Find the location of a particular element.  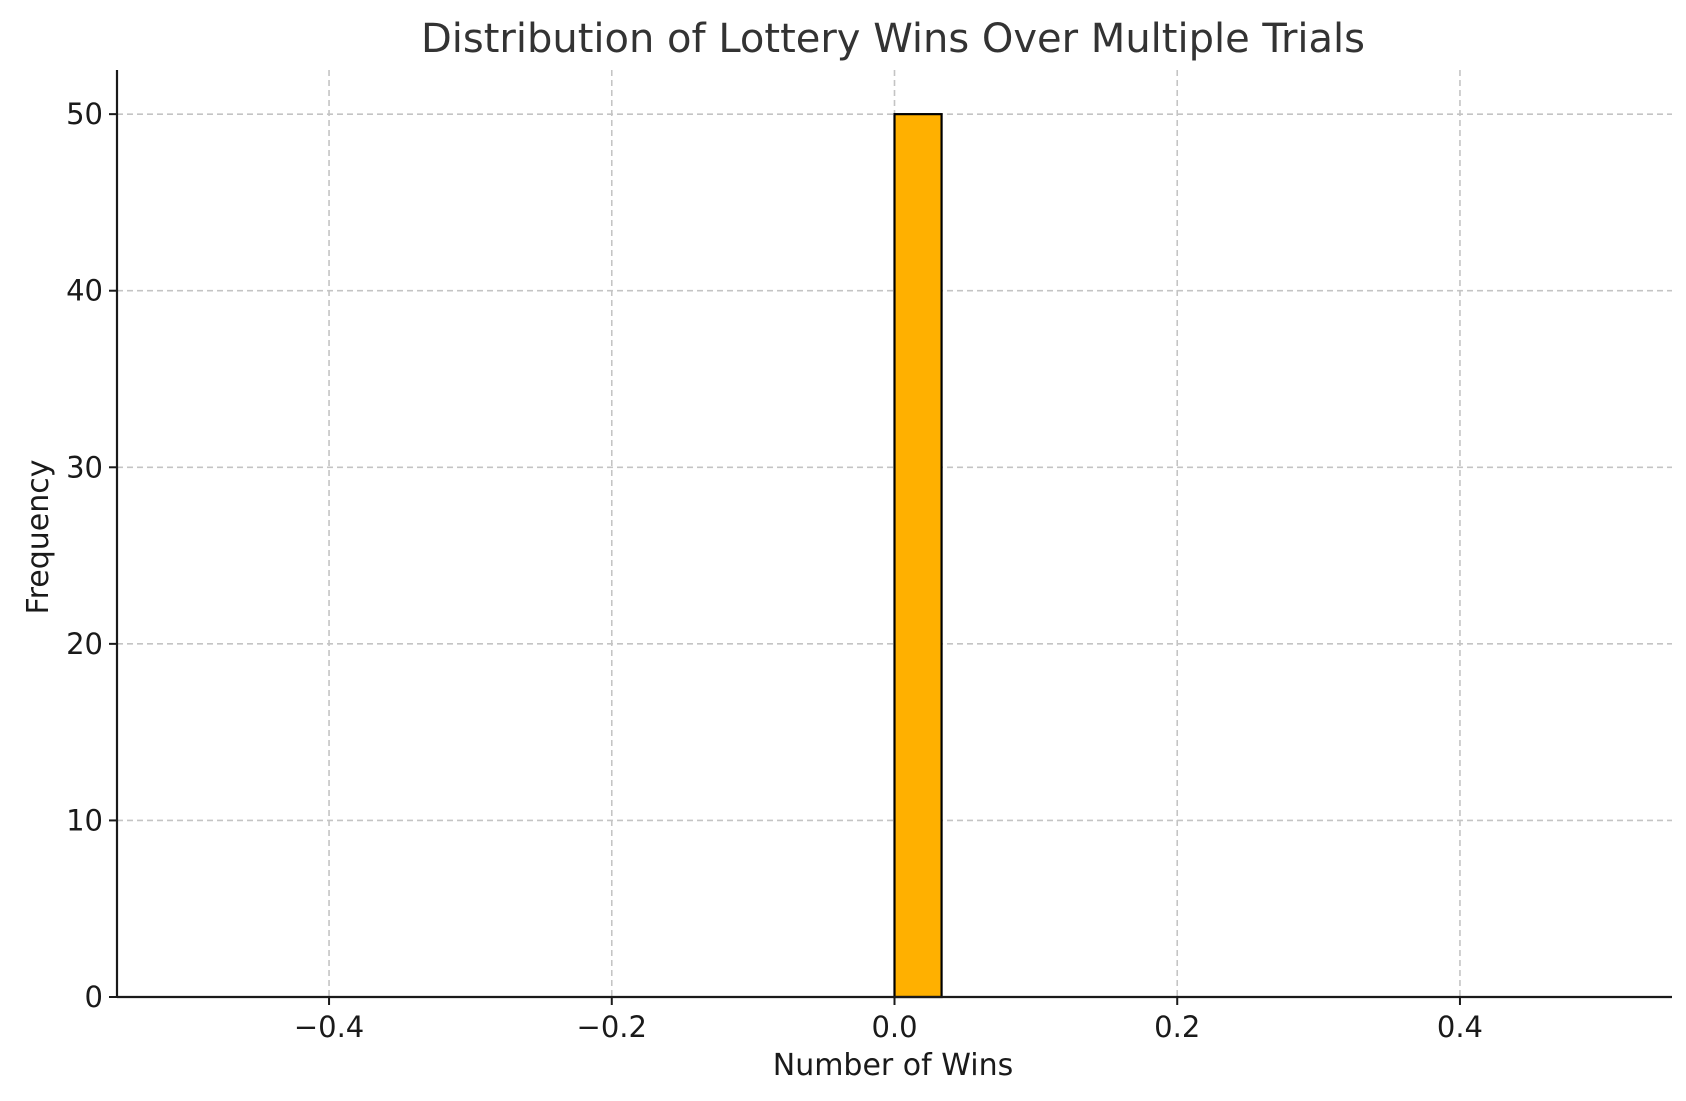

y-tick-label-4: 40 is located at coordinates (84, 291).